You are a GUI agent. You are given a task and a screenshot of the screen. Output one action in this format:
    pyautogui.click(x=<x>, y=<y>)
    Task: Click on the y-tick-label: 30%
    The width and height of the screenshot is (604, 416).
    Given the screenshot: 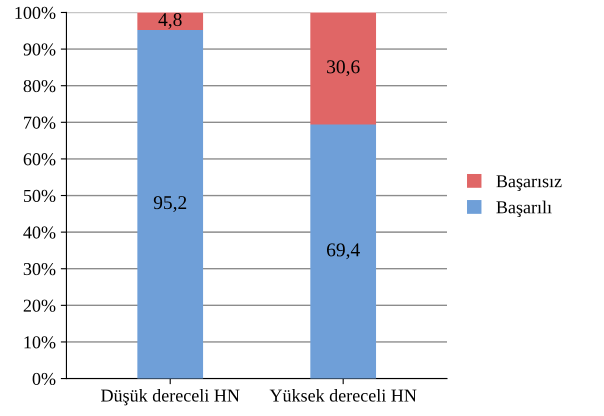 What is the action you would take?
    pyautogui.click(x=40, y=269)
    